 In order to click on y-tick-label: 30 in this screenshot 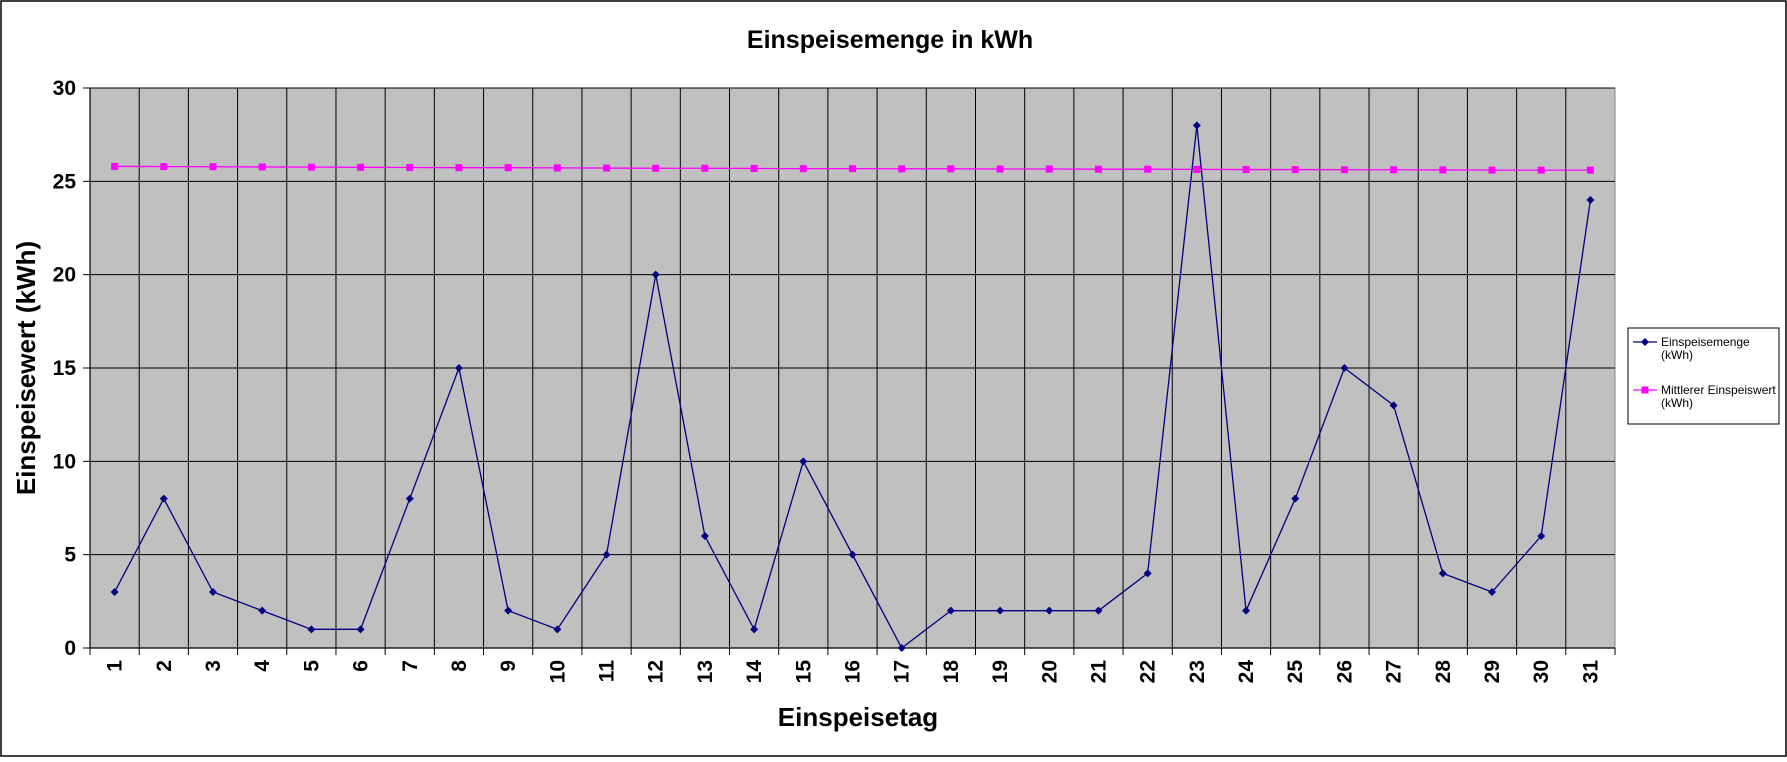, I will do `click(64, 88)`.